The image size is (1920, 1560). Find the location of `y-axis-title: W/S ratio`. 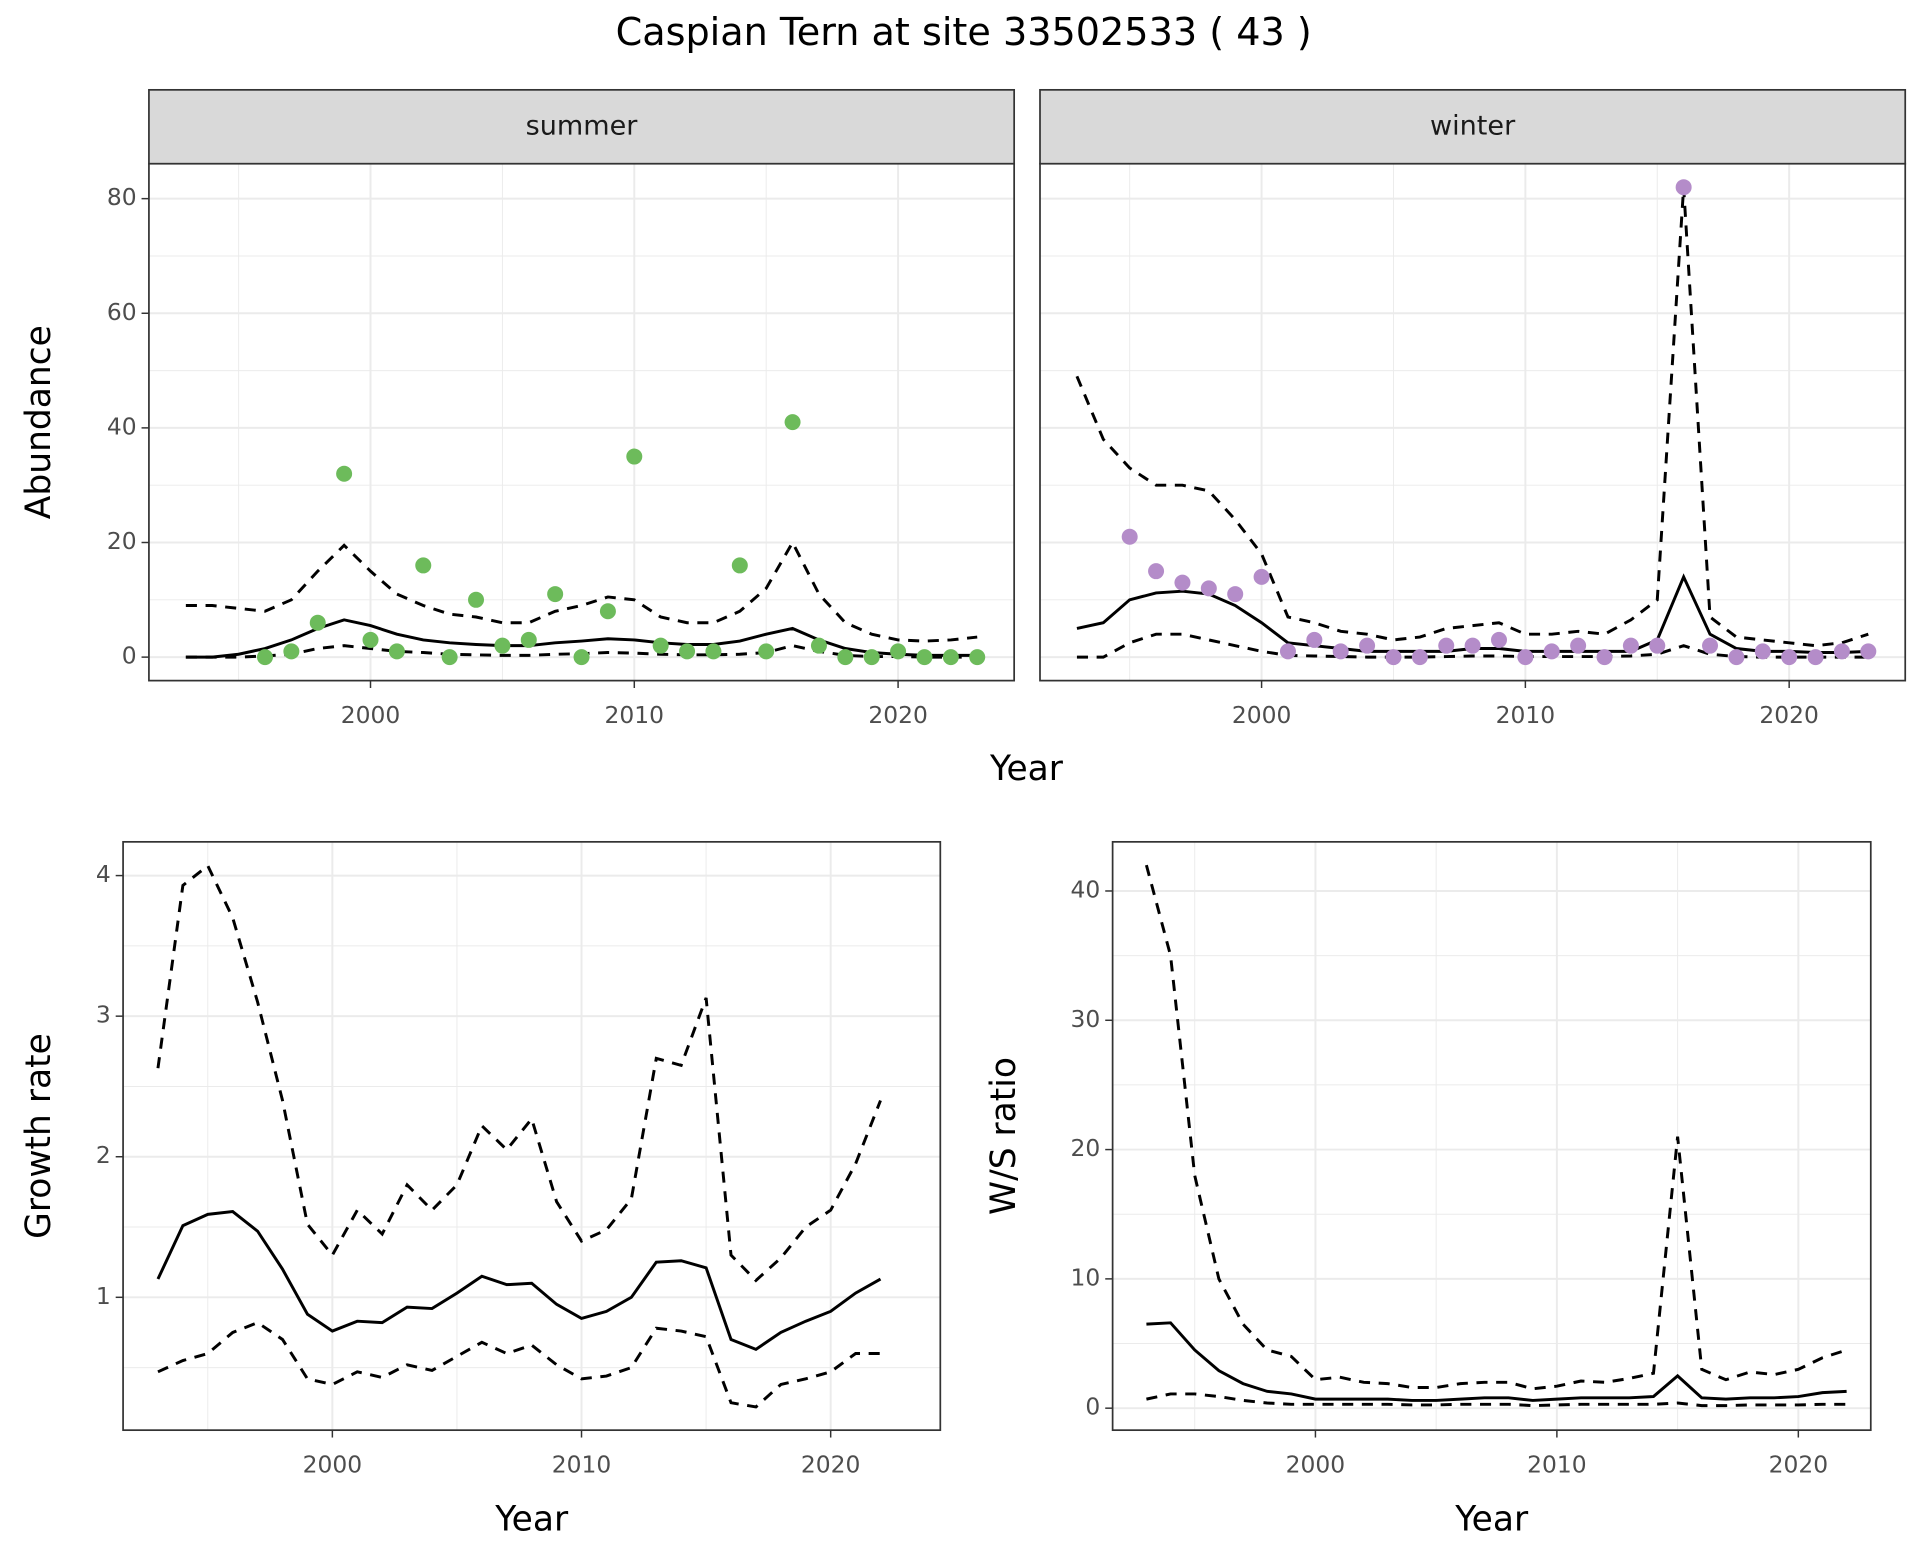

y-axis-title: W/S ratio is located at coordinates (1004, 1136).